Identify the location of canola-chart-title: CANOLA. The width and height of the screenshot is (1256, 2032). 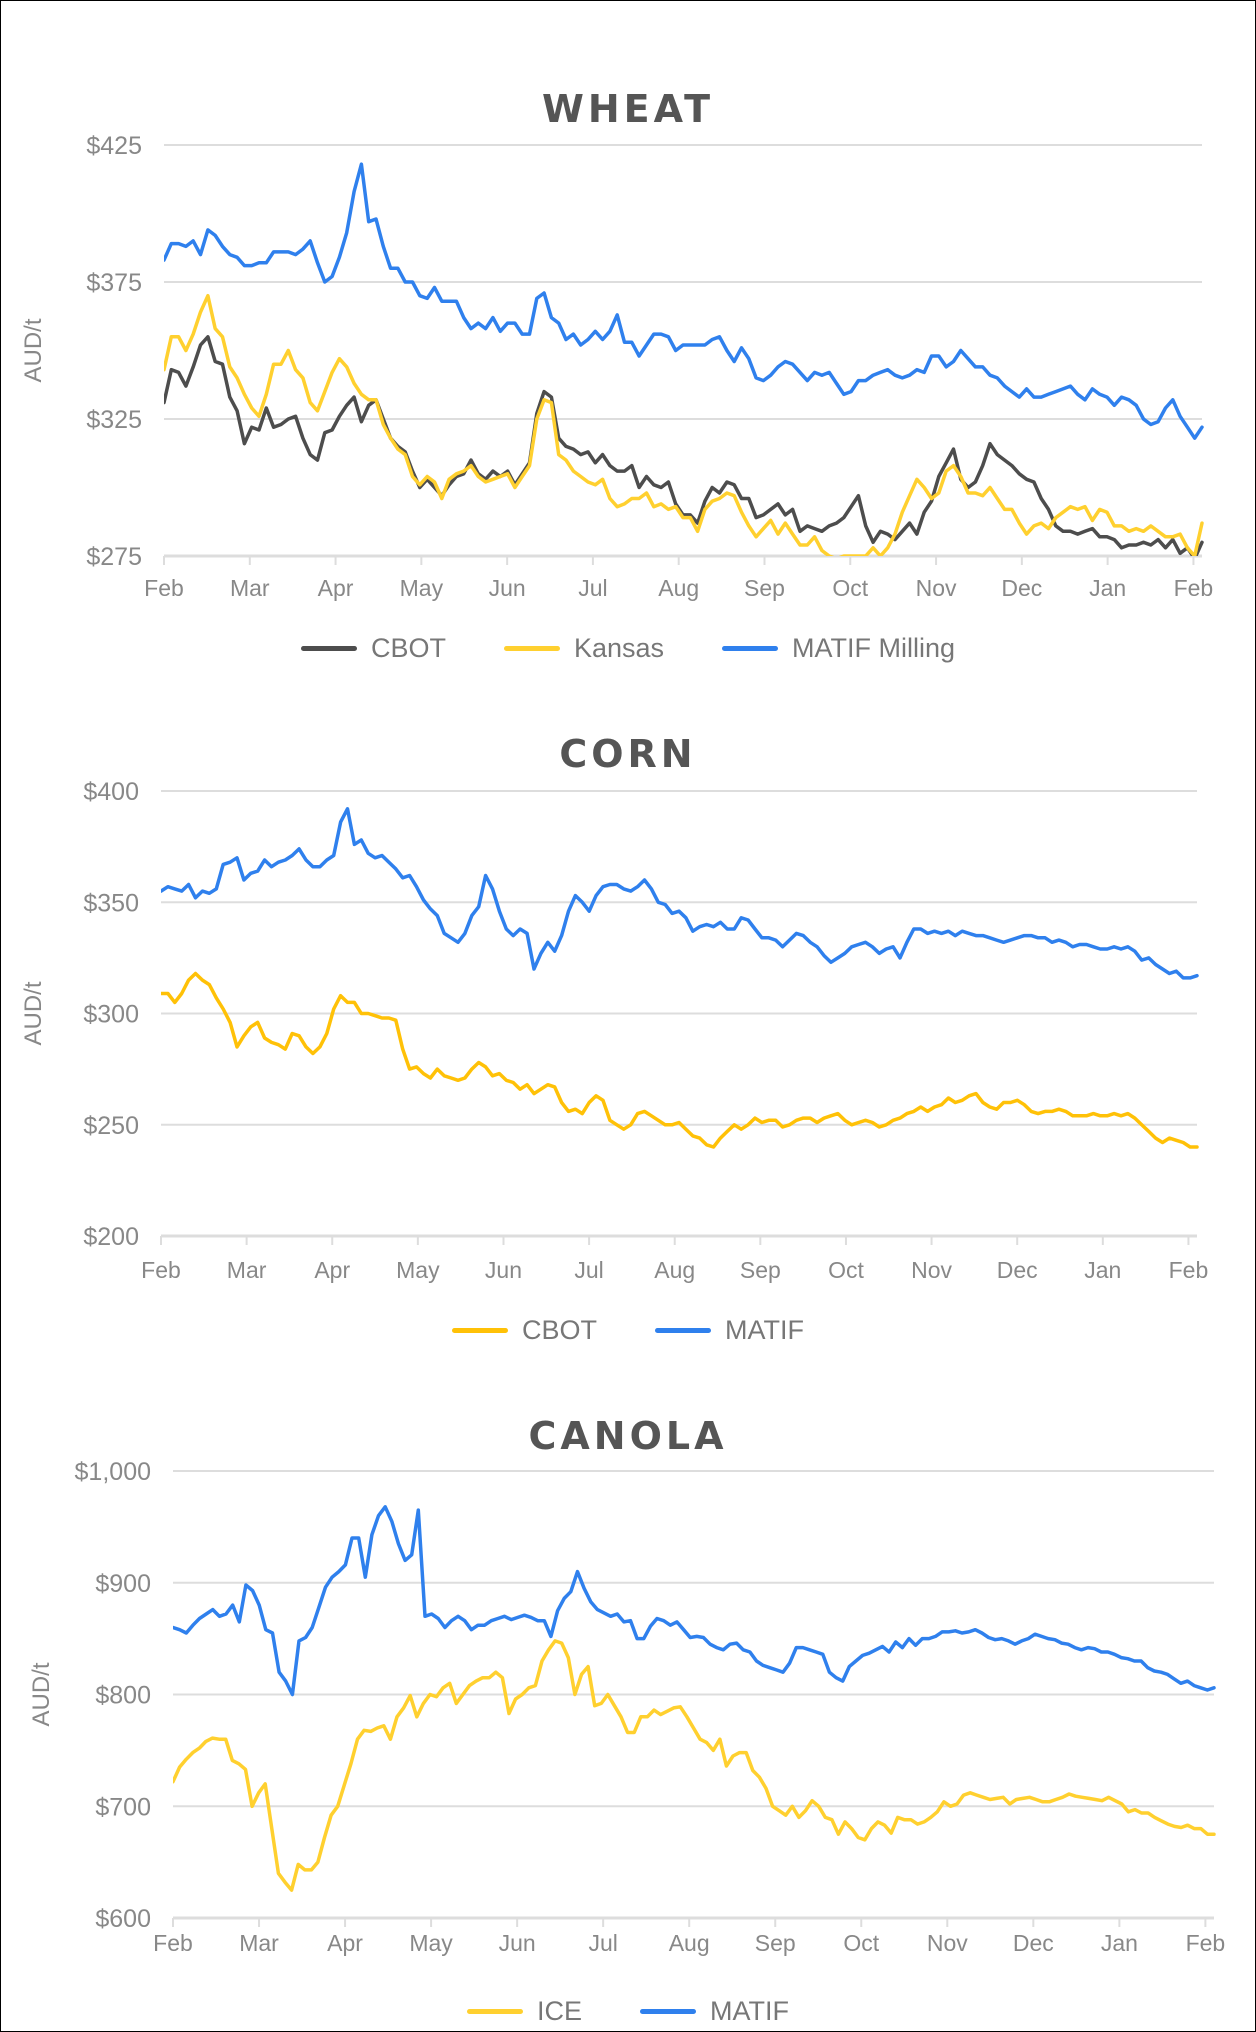
(628, 1436).